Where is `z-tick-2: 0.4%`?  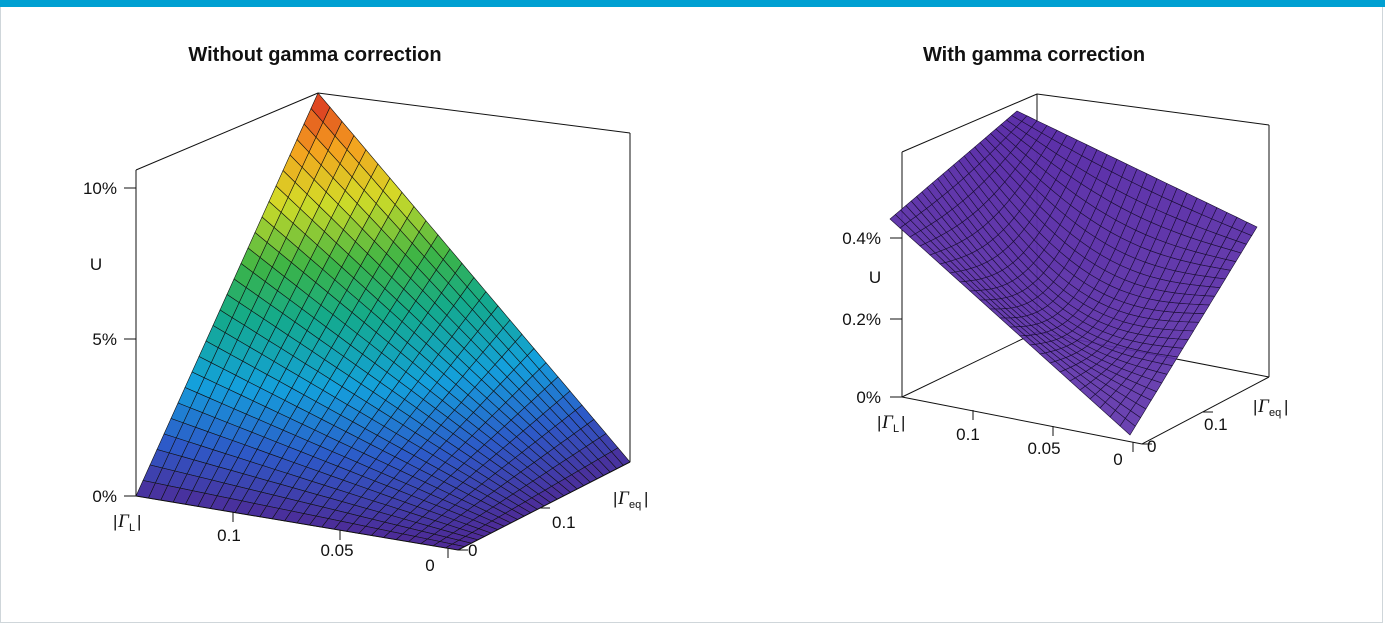 z-tick-2: 0.4% is located at coordinates (861, 238).